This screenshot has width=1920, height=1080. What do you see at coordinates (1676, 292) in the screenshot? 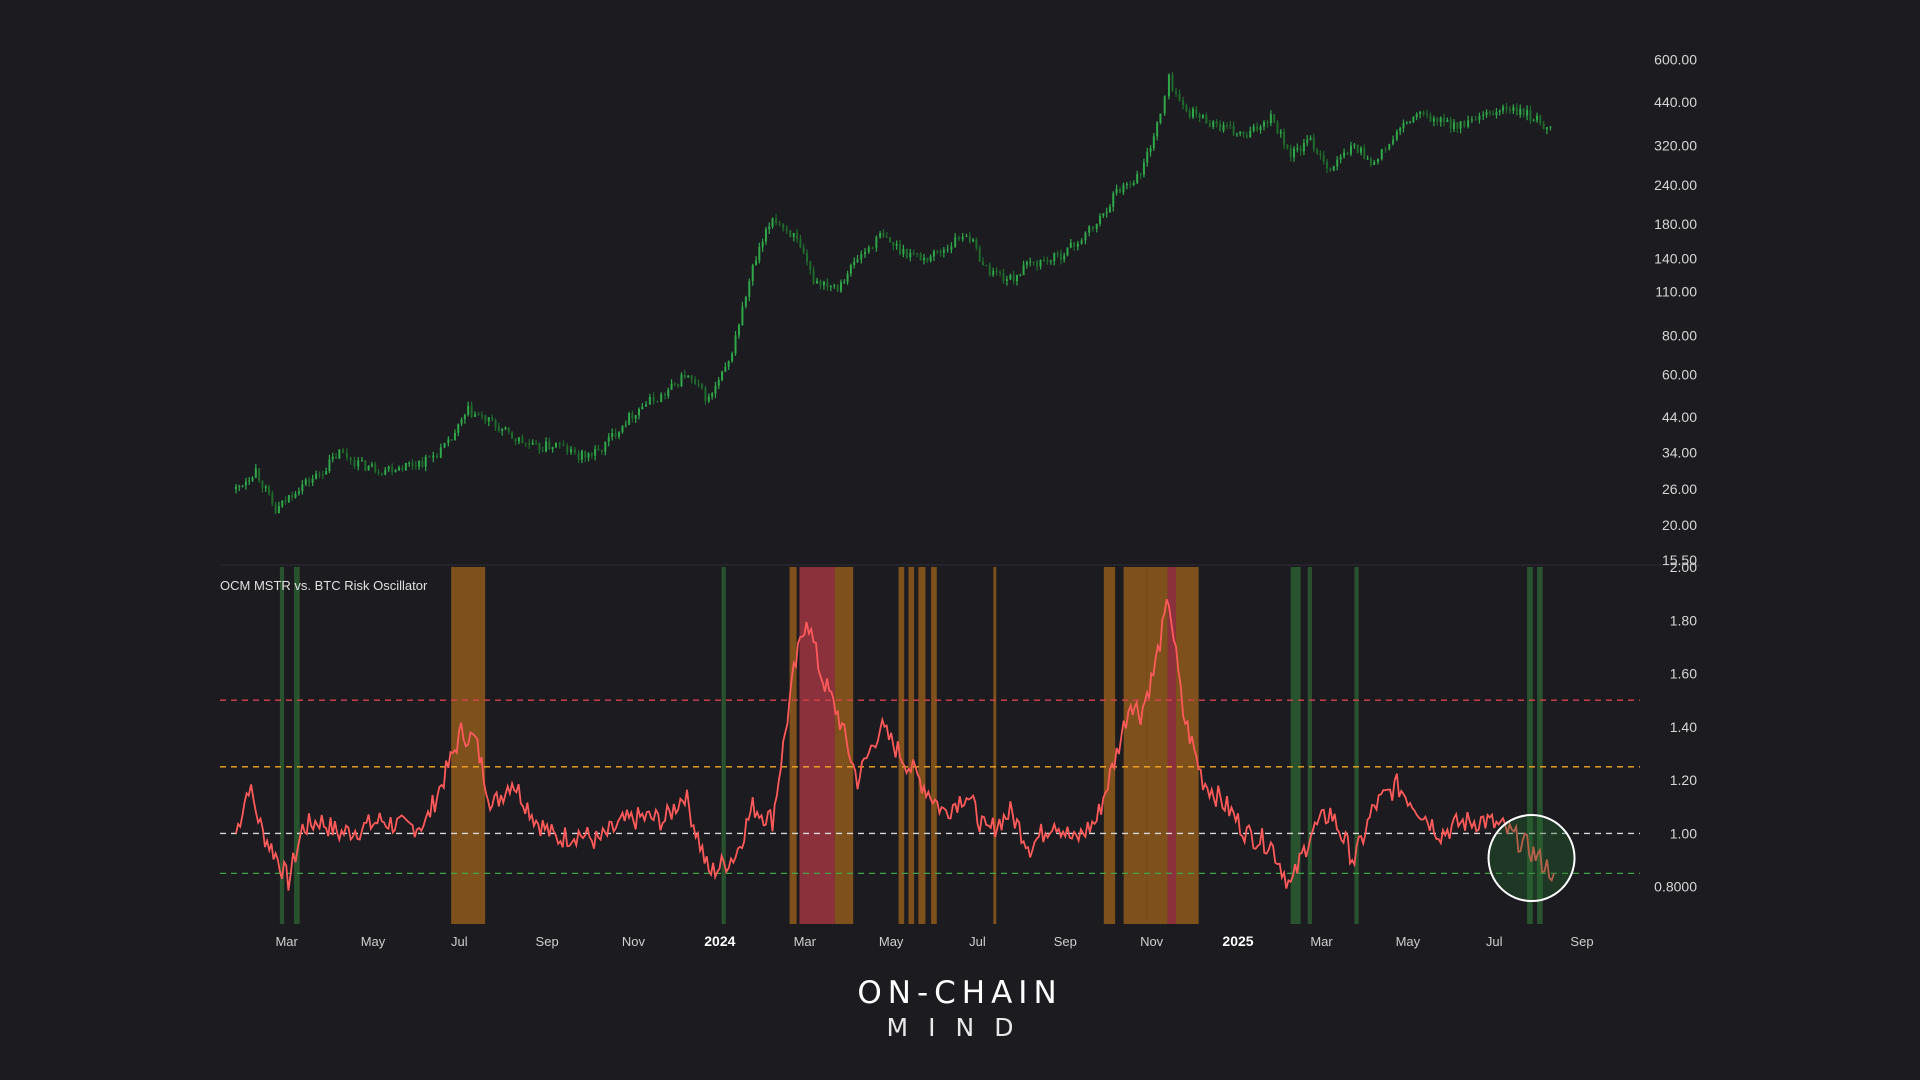
I see `price-tick-label: 110.00` at bounding box center [1676, 292].